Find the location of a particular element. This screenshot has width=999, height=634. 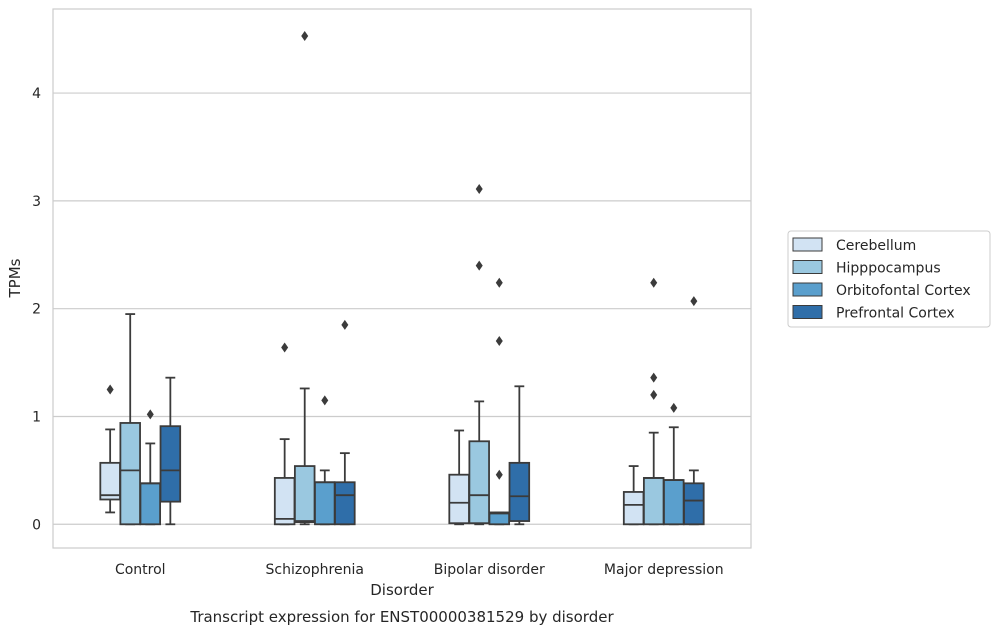

y-tick-label: 3 is located at coordinates (36, 202).